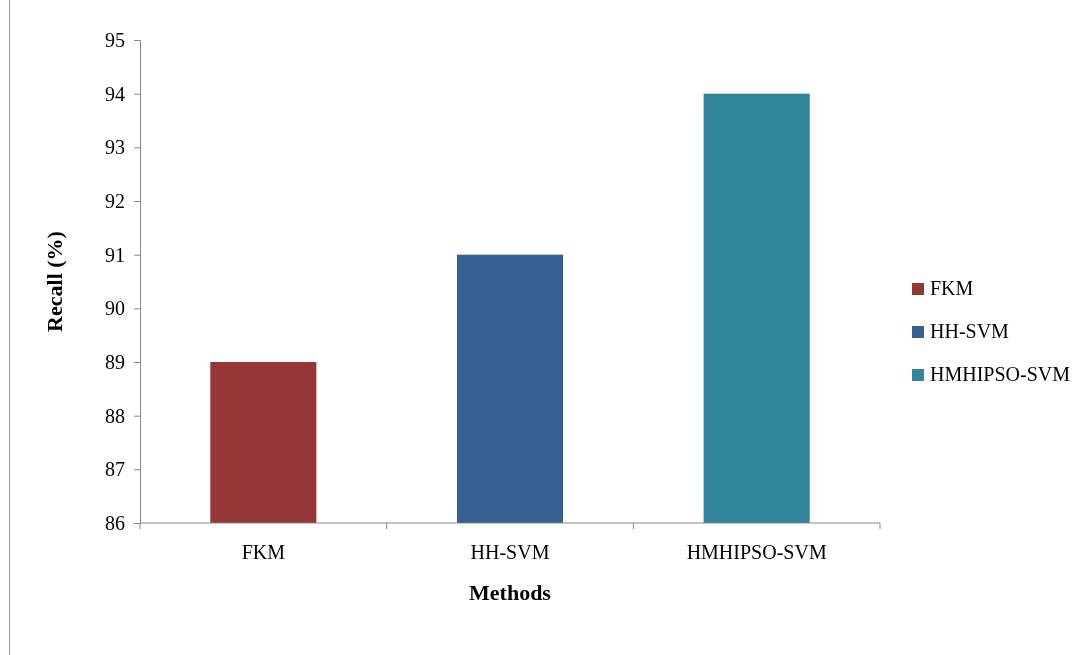  I want to click on y-tick-label: 94, so click(115, 93).